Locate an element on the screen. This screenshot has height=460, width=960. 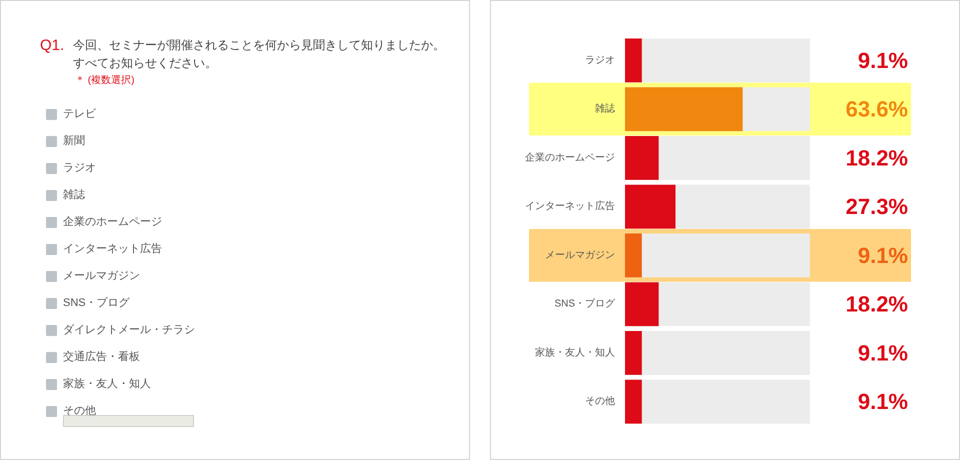
y-tick-label: インターネット広告 is located at coordinates (570, 206).